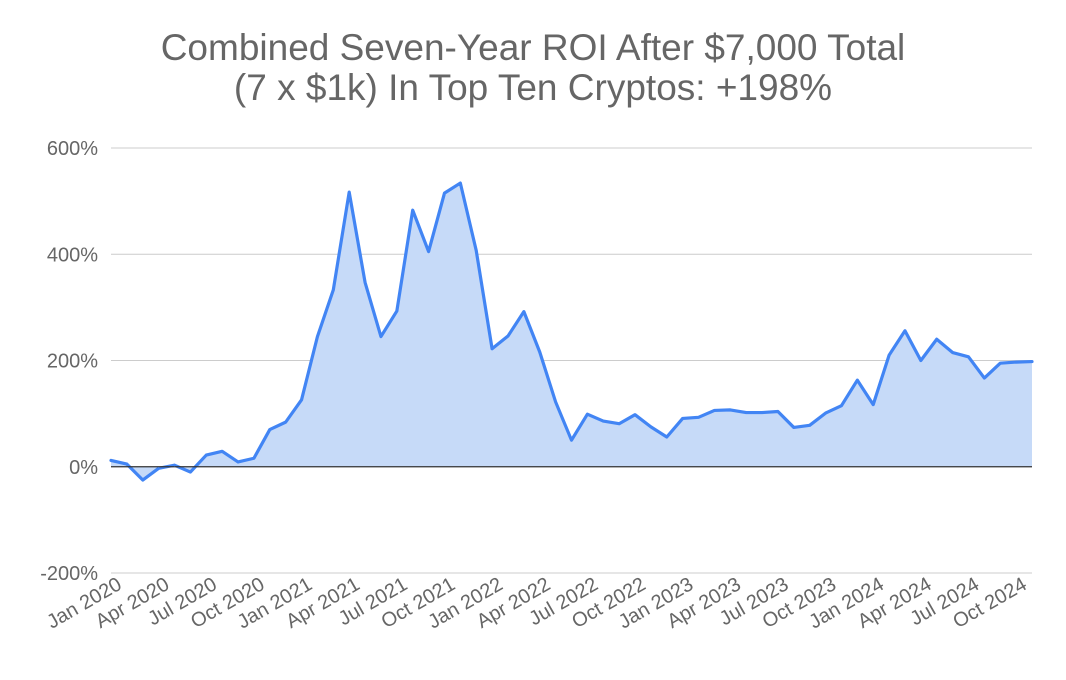 This screenshot has width=1066, height=680. Describe the element at coordinates (533, 87) in the screenshot. I see `chart-title-line-2: (7 x $1k) In Top Ten Cryptos: +198%` at that location.